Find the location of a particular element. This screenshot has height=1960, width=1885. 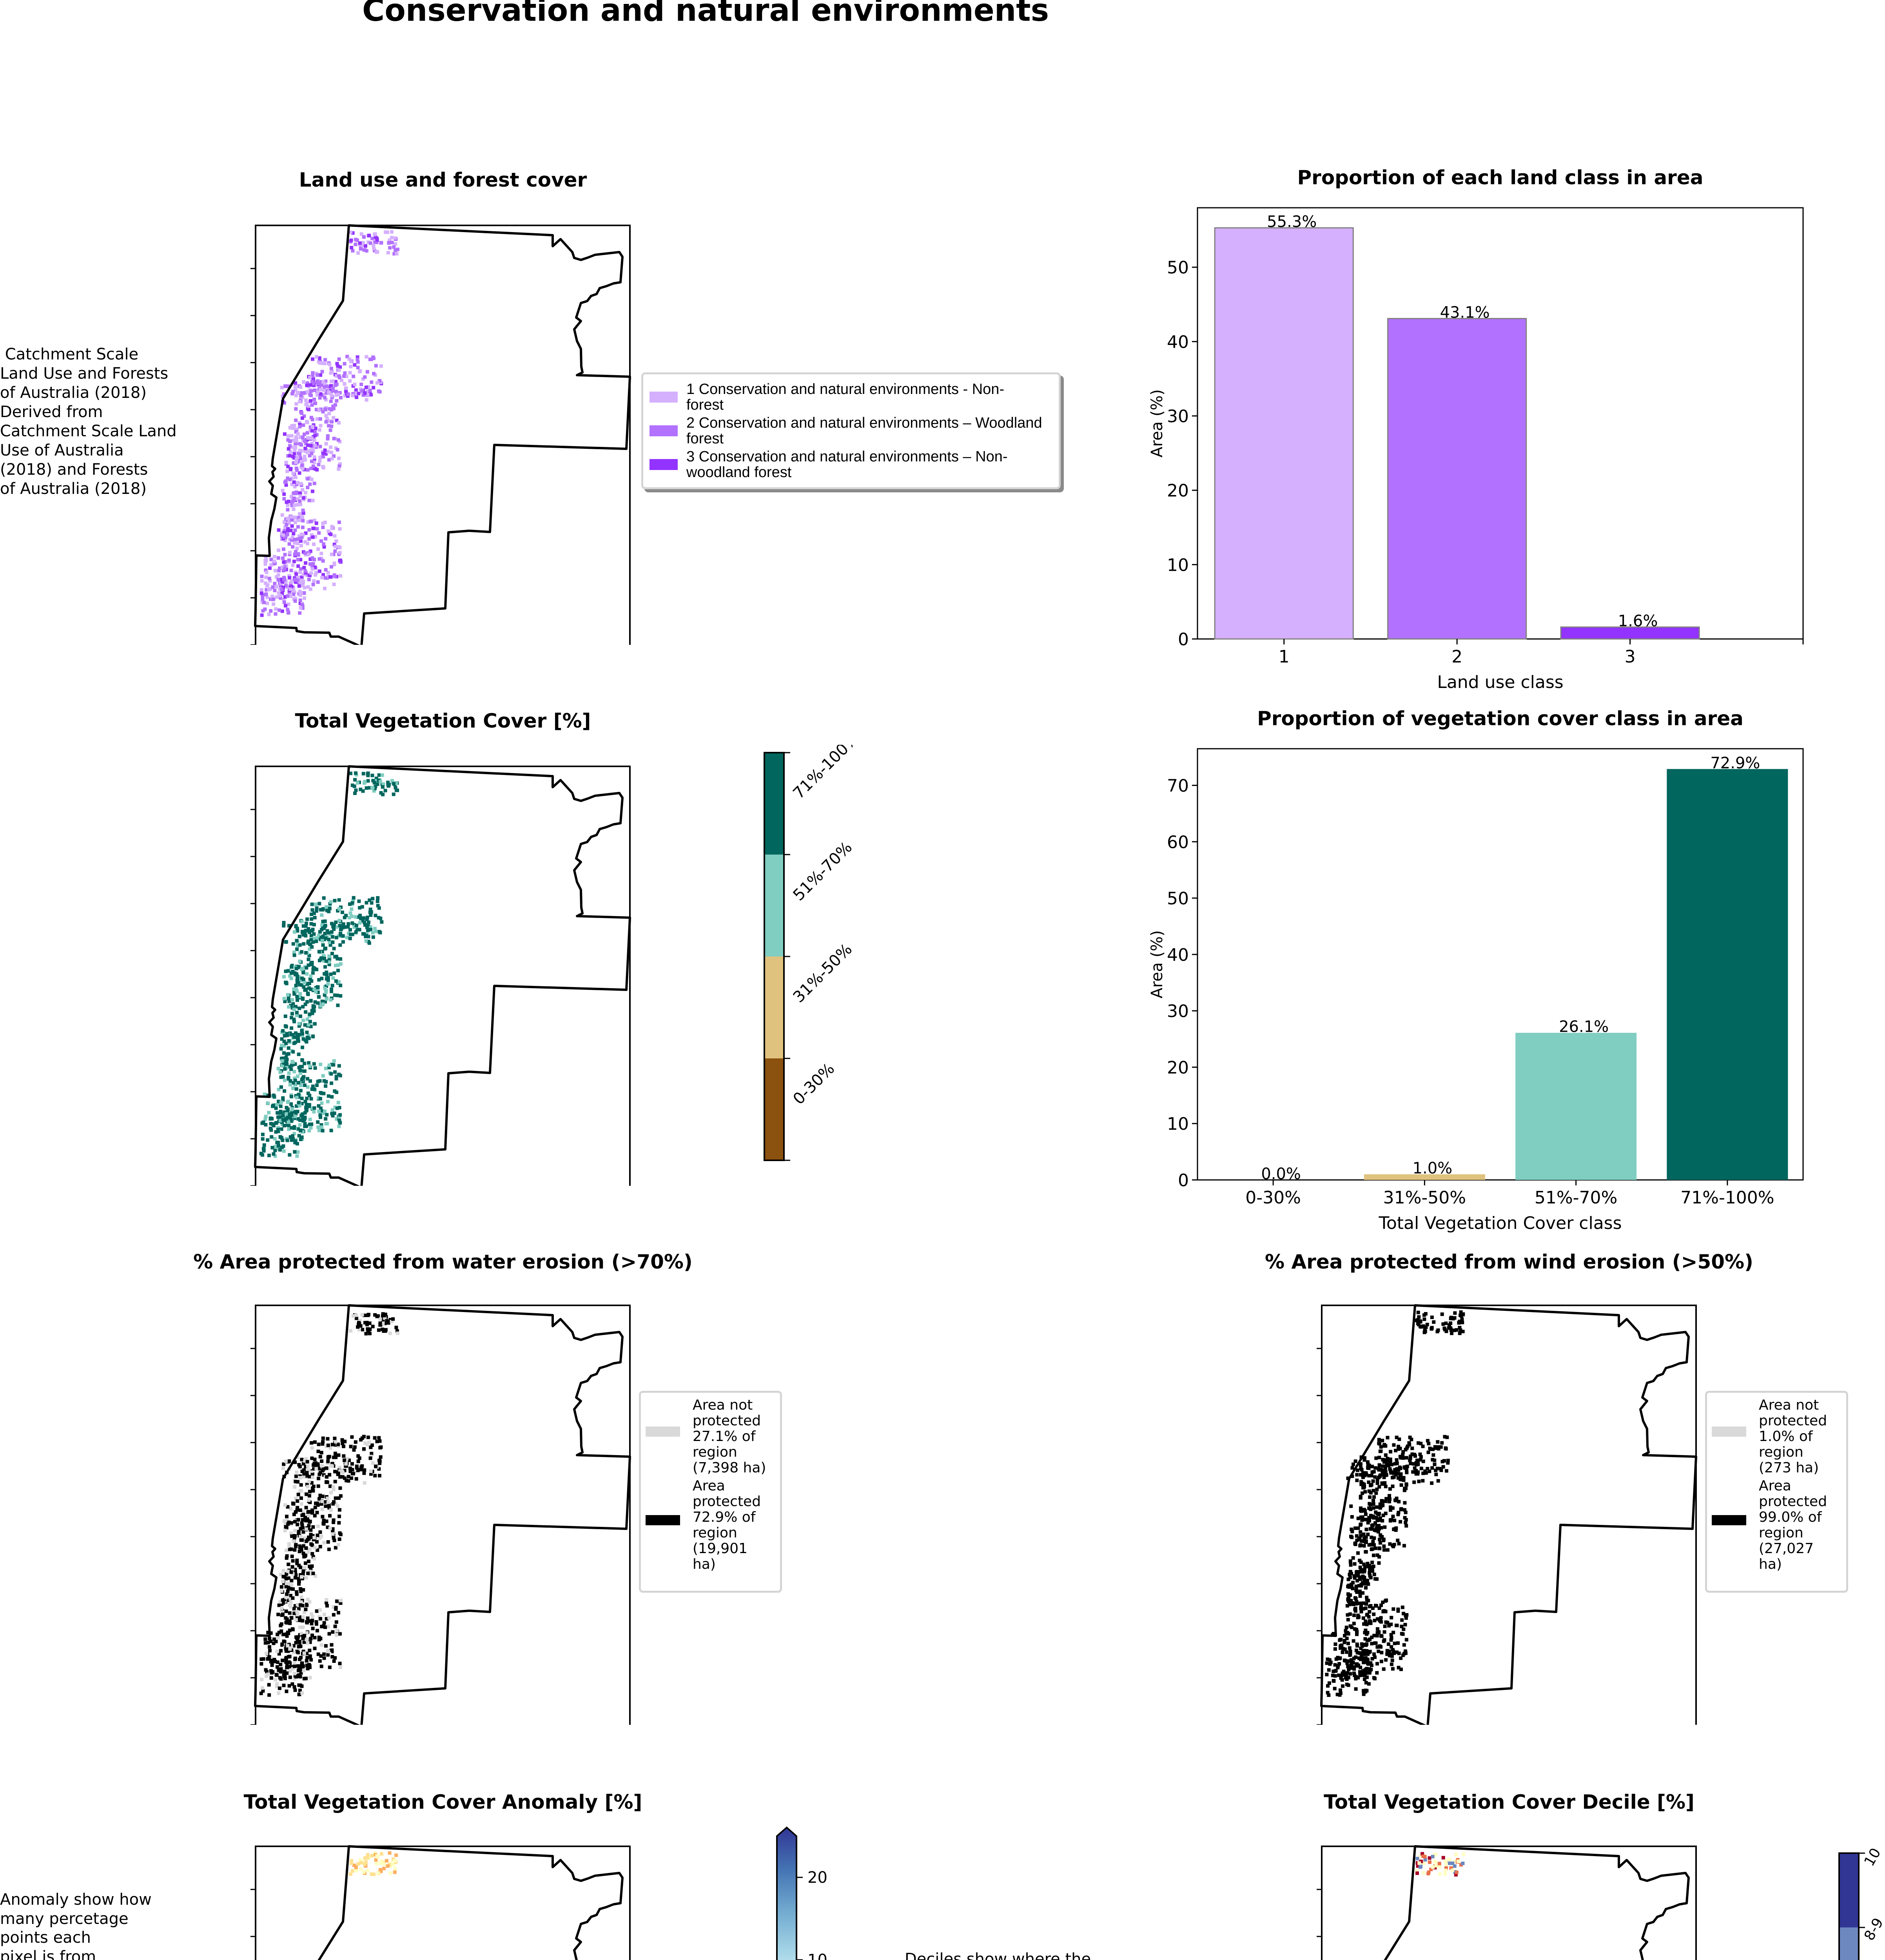

map-raster is located at coordinates (373, 1863).